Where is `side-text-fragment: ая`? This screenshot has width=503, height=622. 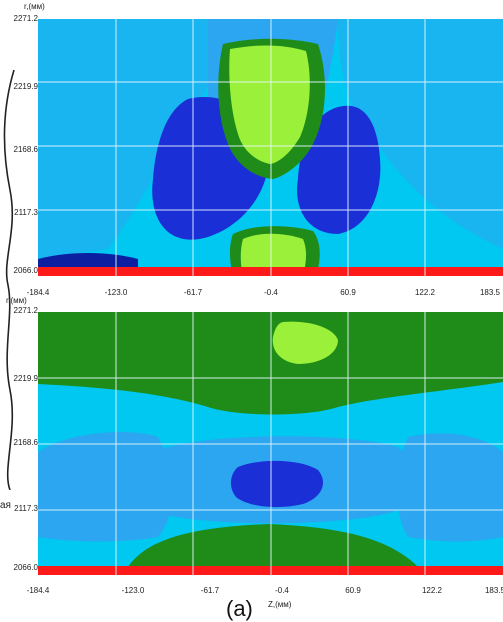
side-text-fragment: ая is located at coordinates (5, 505).